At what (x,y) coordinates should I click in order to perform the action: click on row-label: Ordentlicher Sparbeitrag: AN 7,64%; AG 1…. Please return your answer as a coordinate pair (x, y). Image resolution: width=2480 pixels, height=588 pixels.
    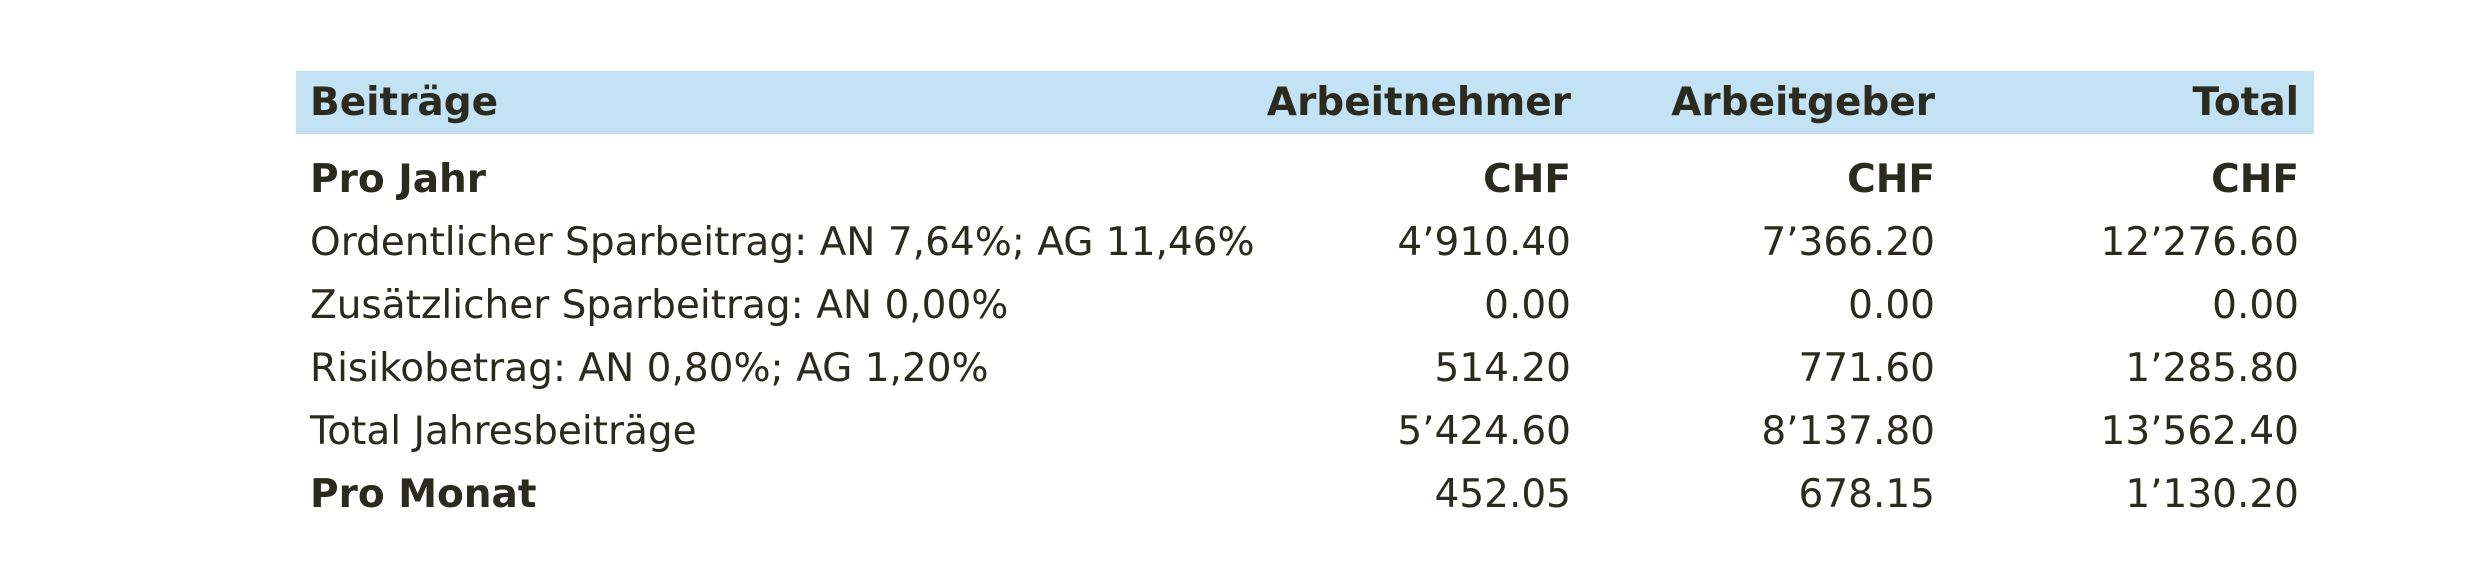
    Looking at the image, I should click on (782, 242).